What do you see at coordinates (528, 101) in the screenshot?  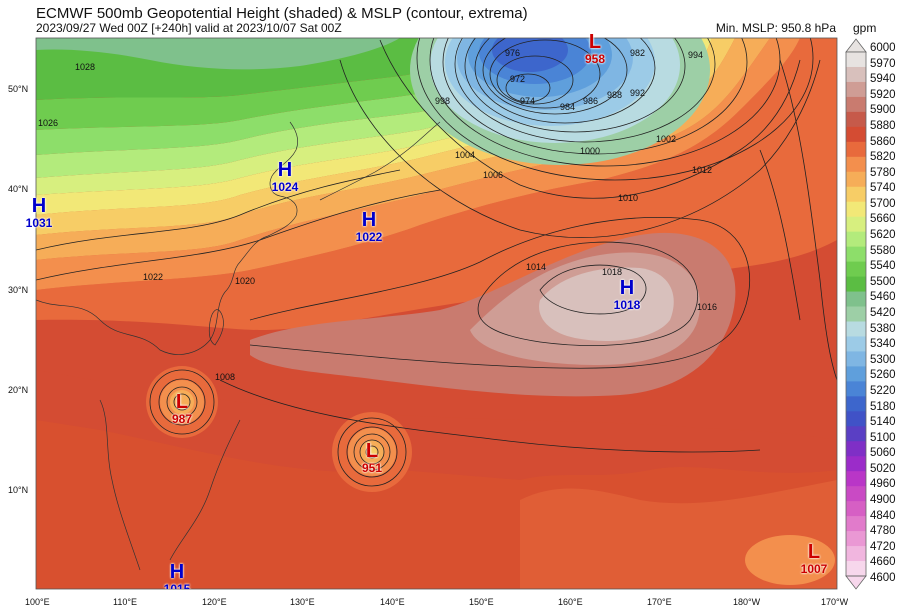 I see `isobar-label: 974` at bounding box center [528, 101].